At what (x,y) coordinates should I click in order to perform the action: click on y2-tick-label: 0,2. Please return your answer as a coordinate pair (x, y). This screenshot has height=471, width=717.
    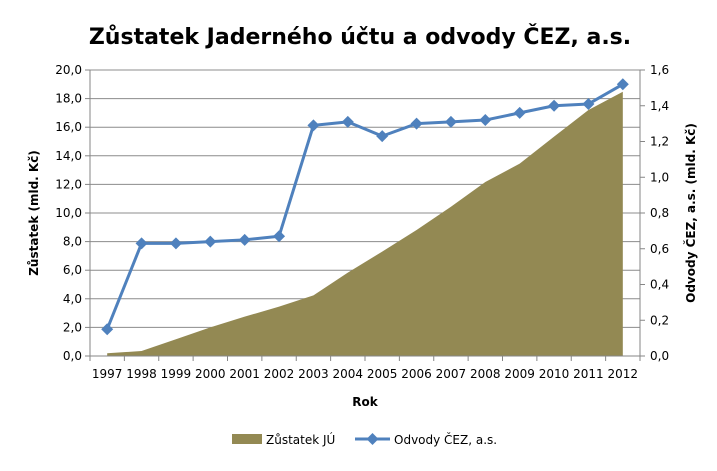
    Looking at the image, I should click on (659, 320).